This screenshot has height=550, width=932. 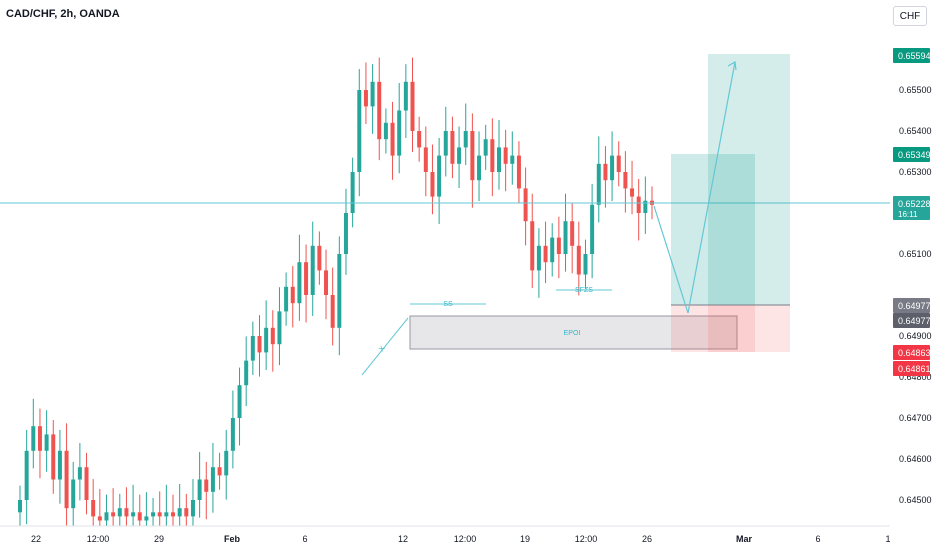 What do you see at coordinates (911, 275) in the screenshot?
I see `price-axis` at bounding box center [911, 275].